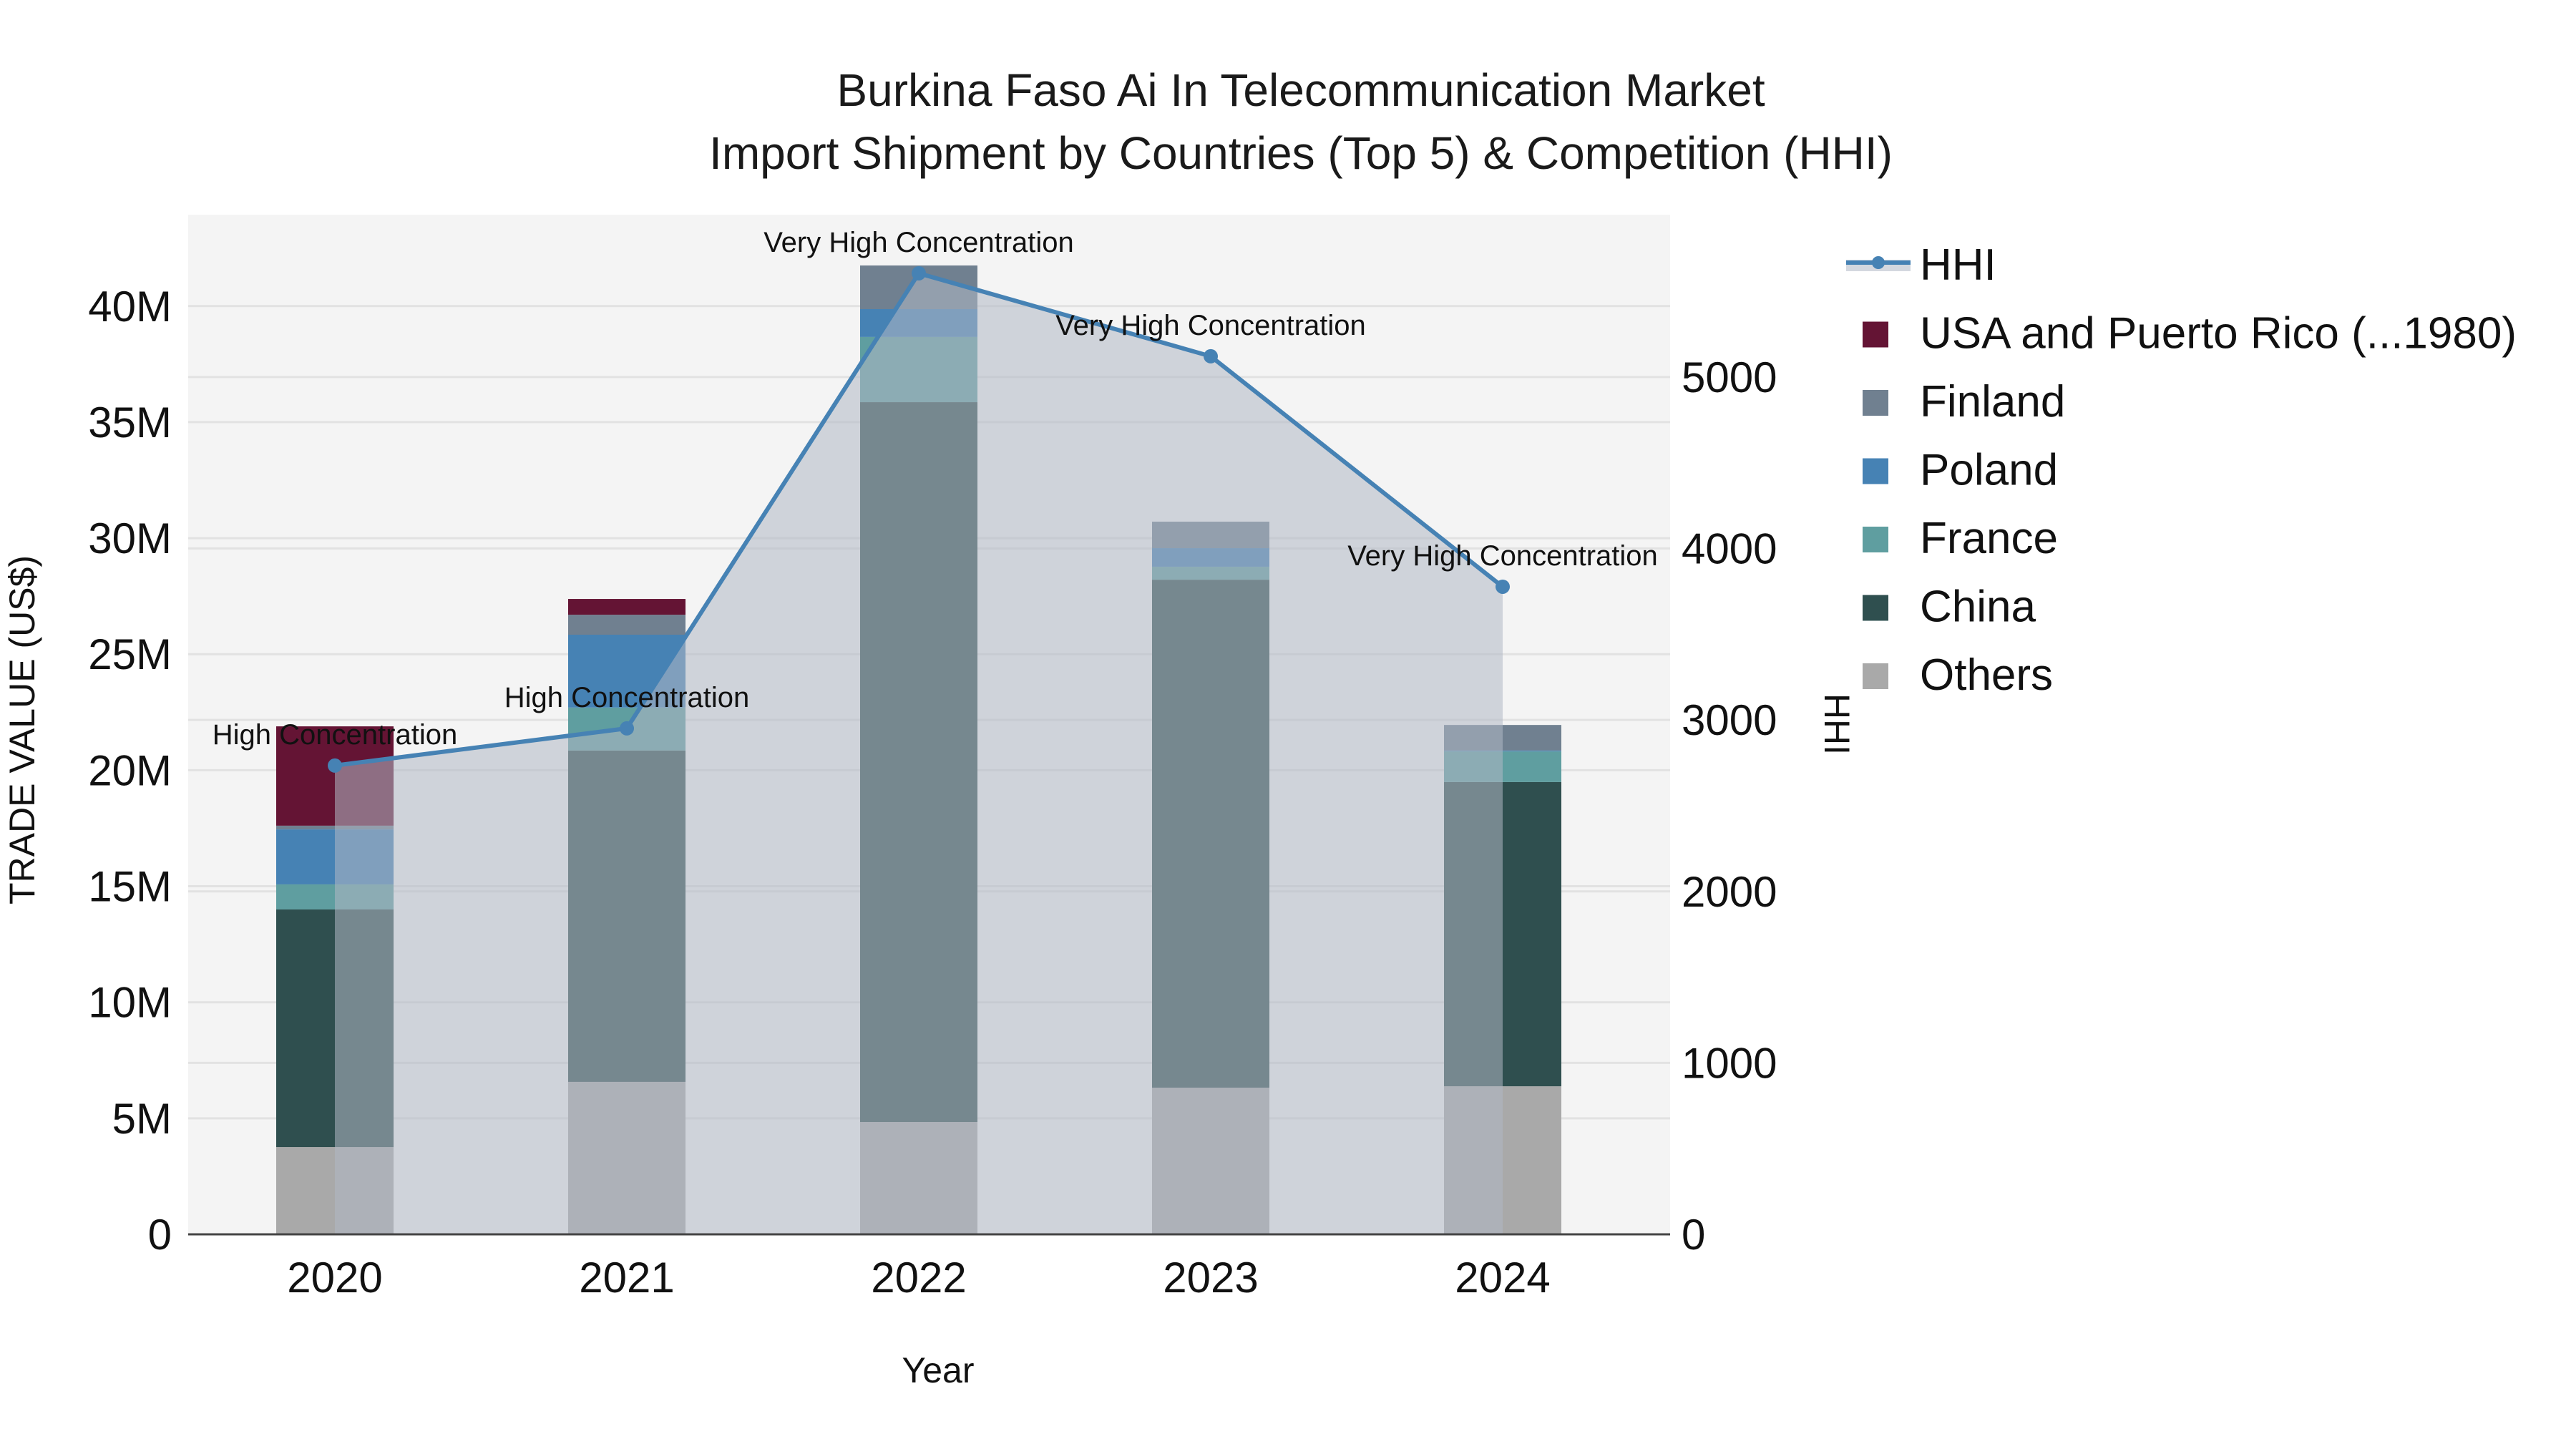  I want to click on y-tick-label: 35M, so click(130, 423).